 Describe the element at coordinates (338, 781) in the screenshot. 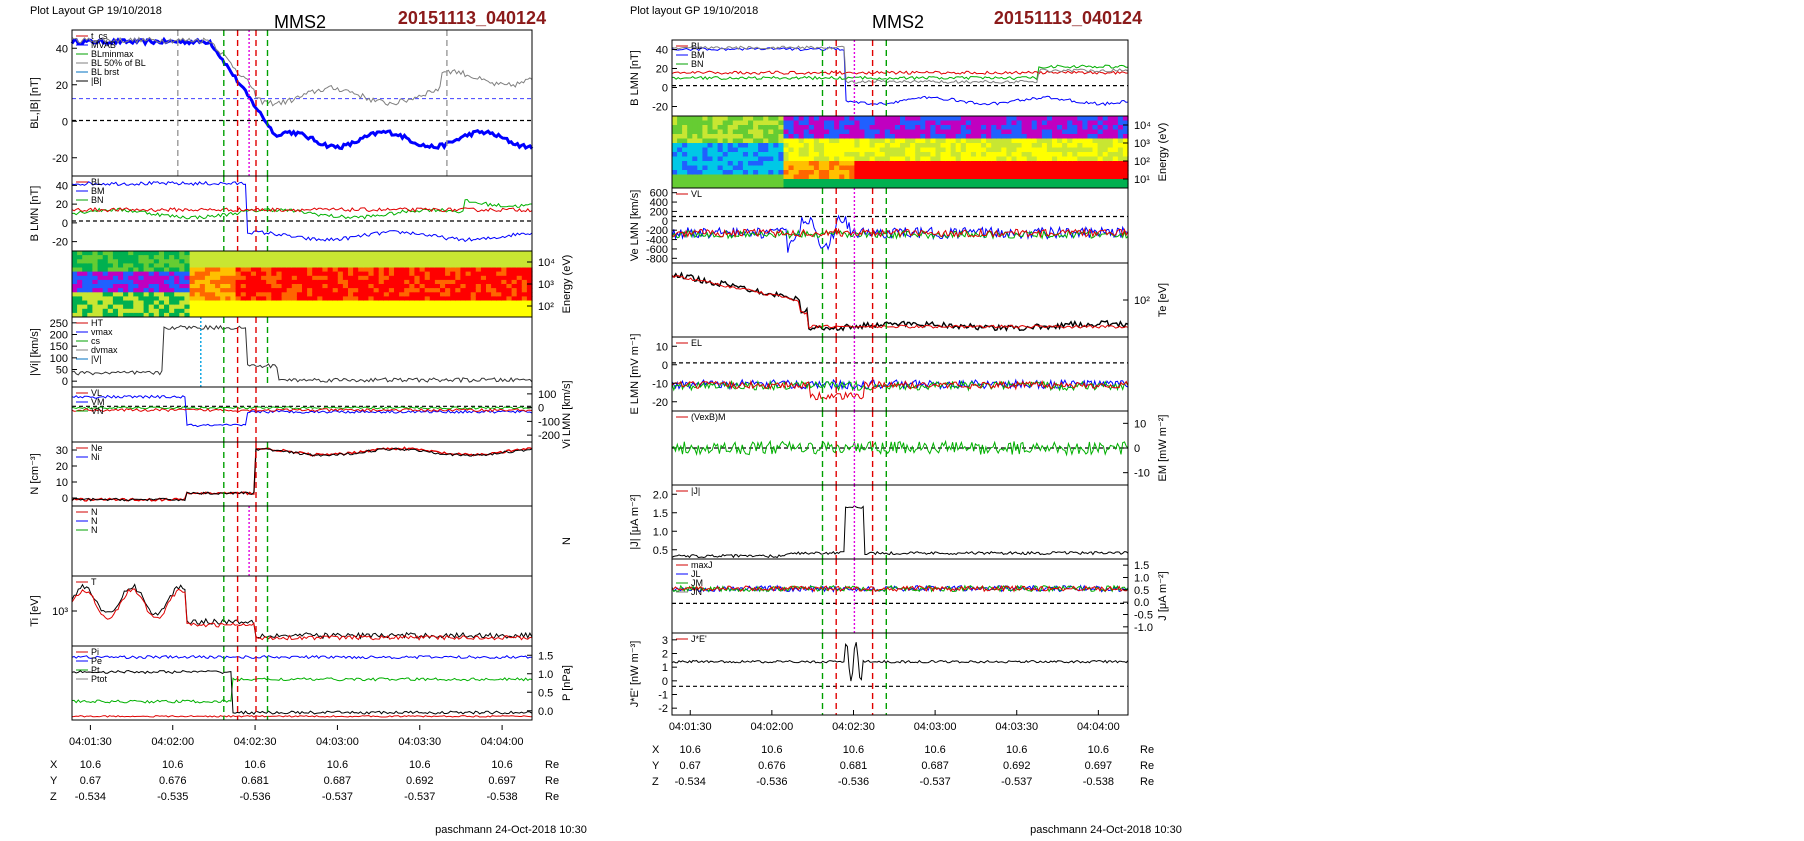

I see `left-ephem-Y: 0.687` at that location.